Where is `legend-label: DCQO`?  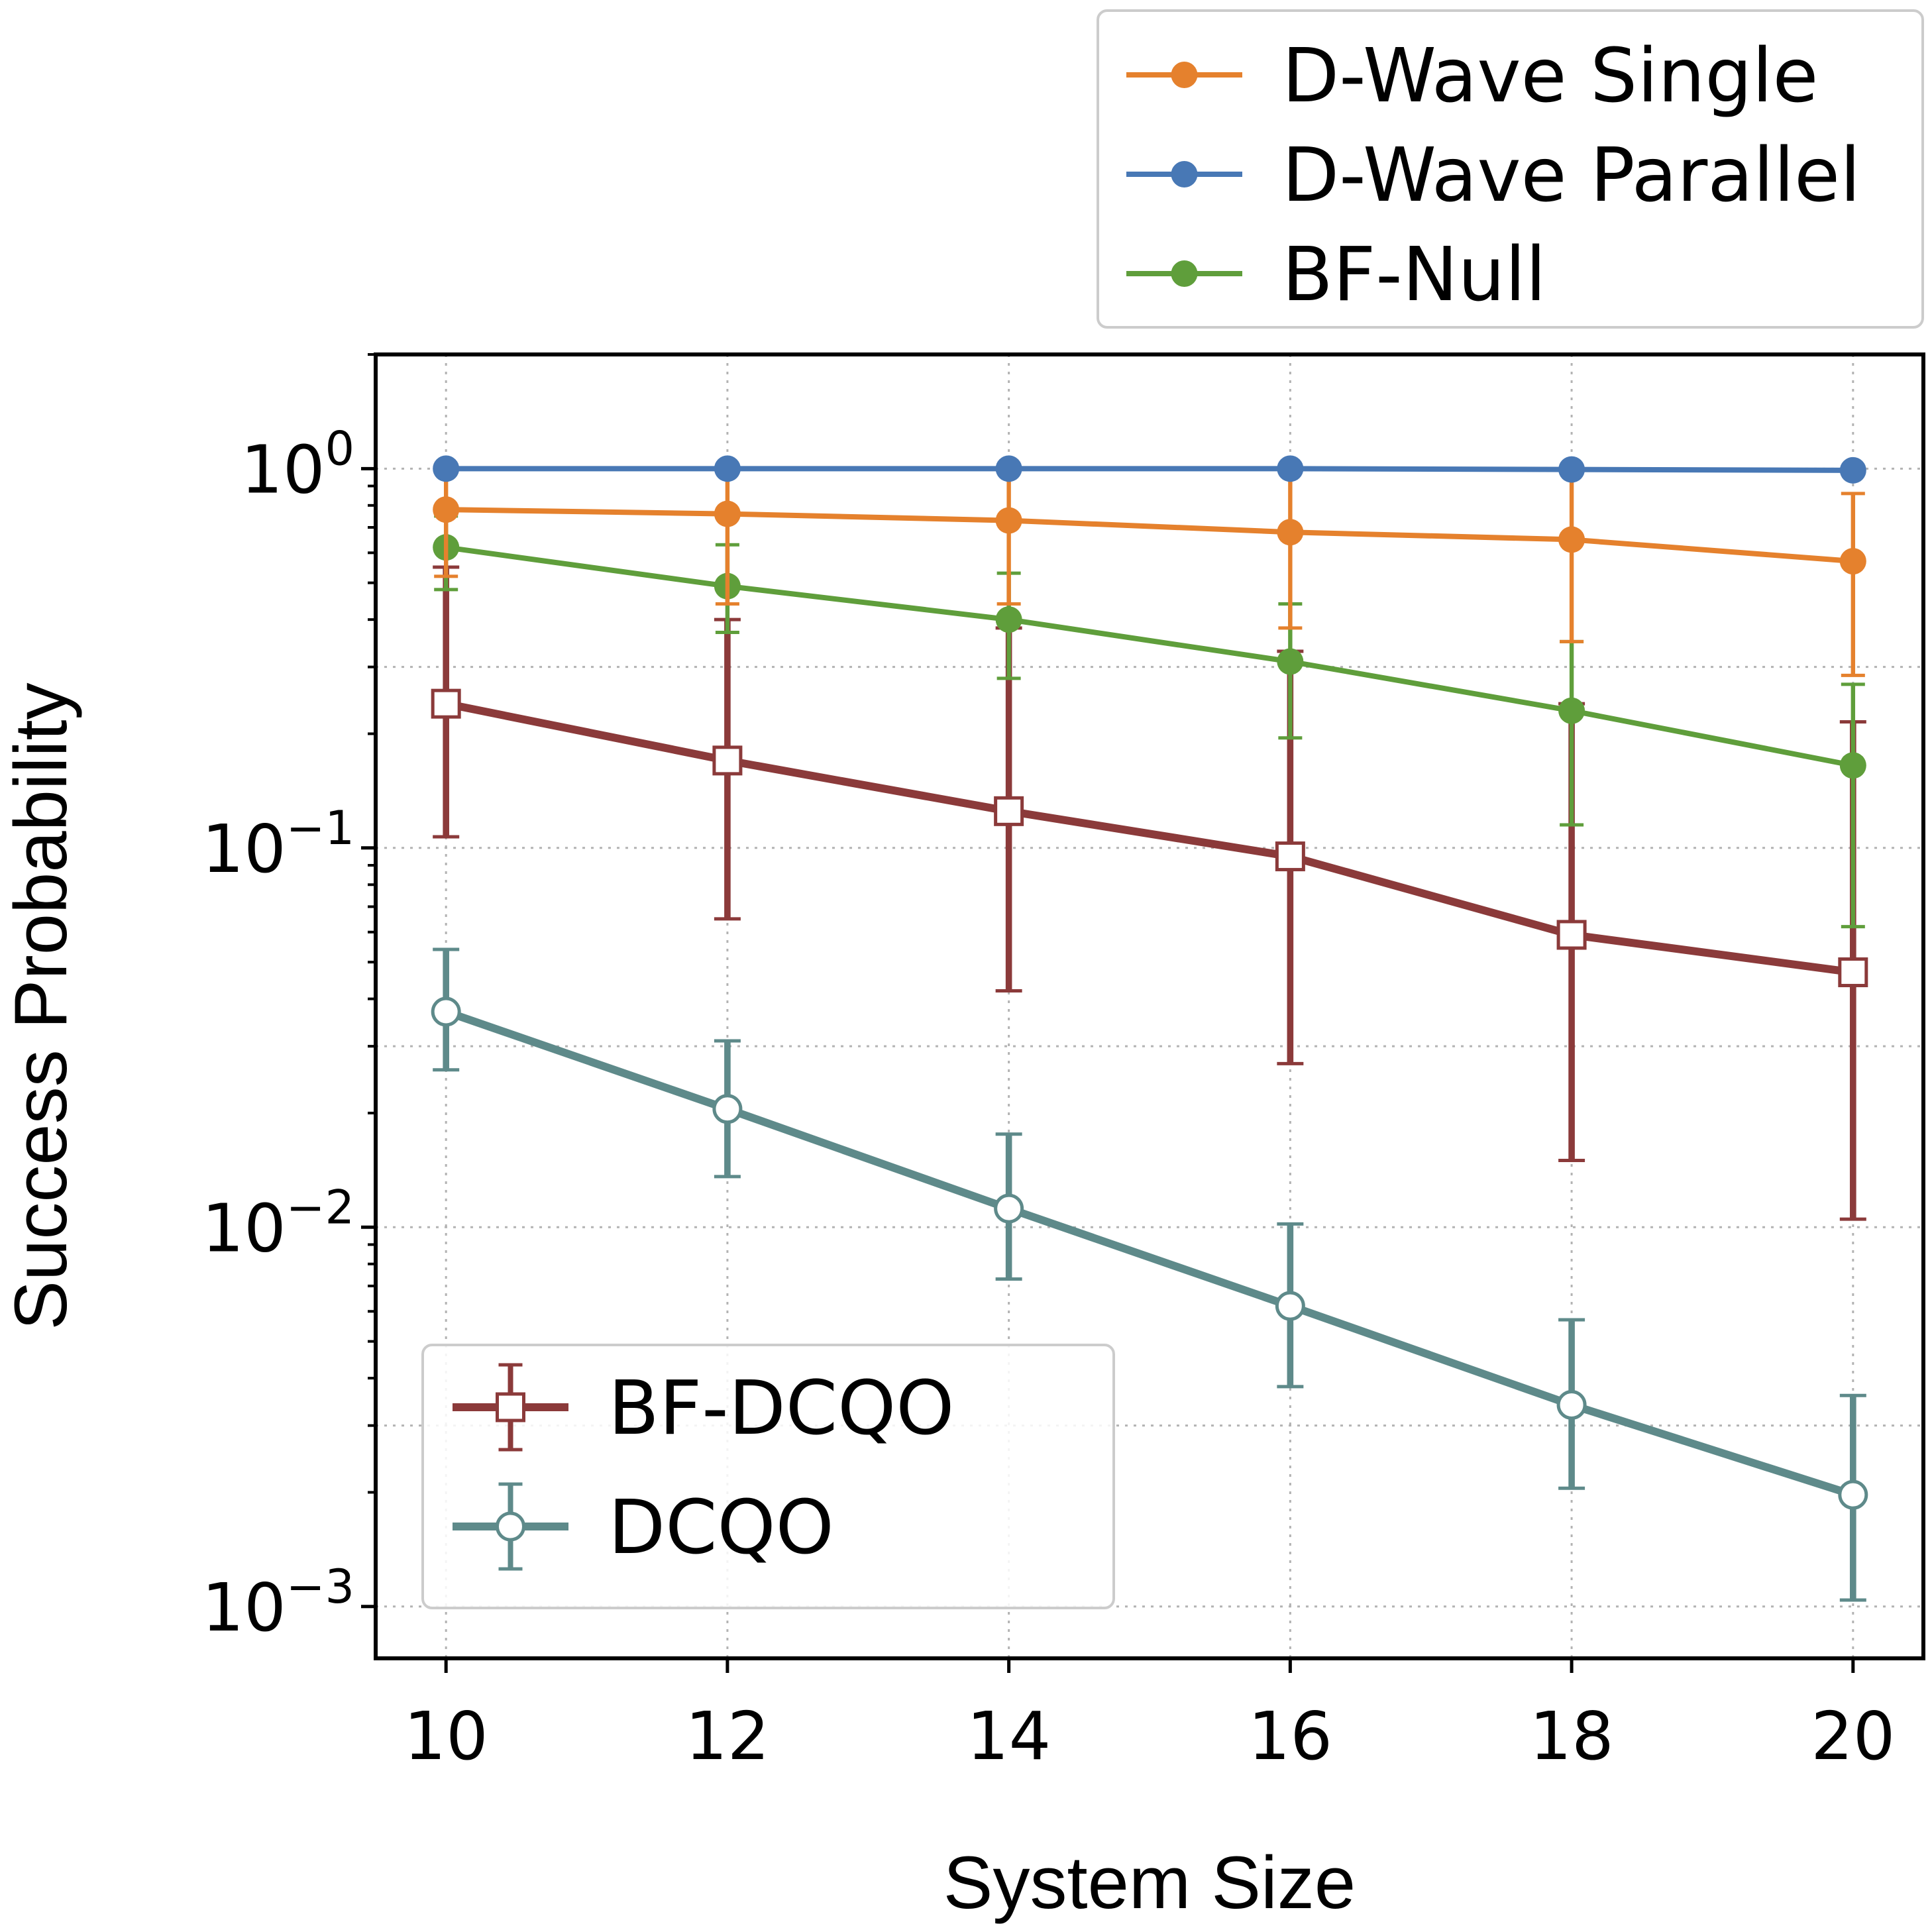
legend-label: DCQO is located at coordinates (721, 1528).